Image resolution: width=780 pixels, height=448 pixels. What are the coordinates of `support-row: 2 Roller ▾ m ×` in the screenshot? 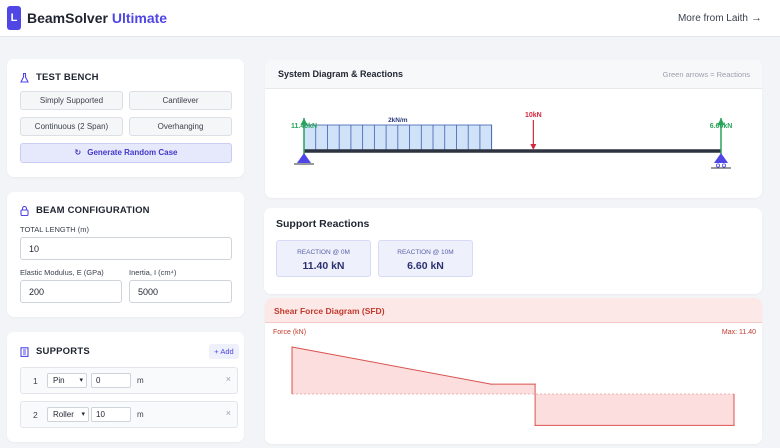 It's located at (129, 414).